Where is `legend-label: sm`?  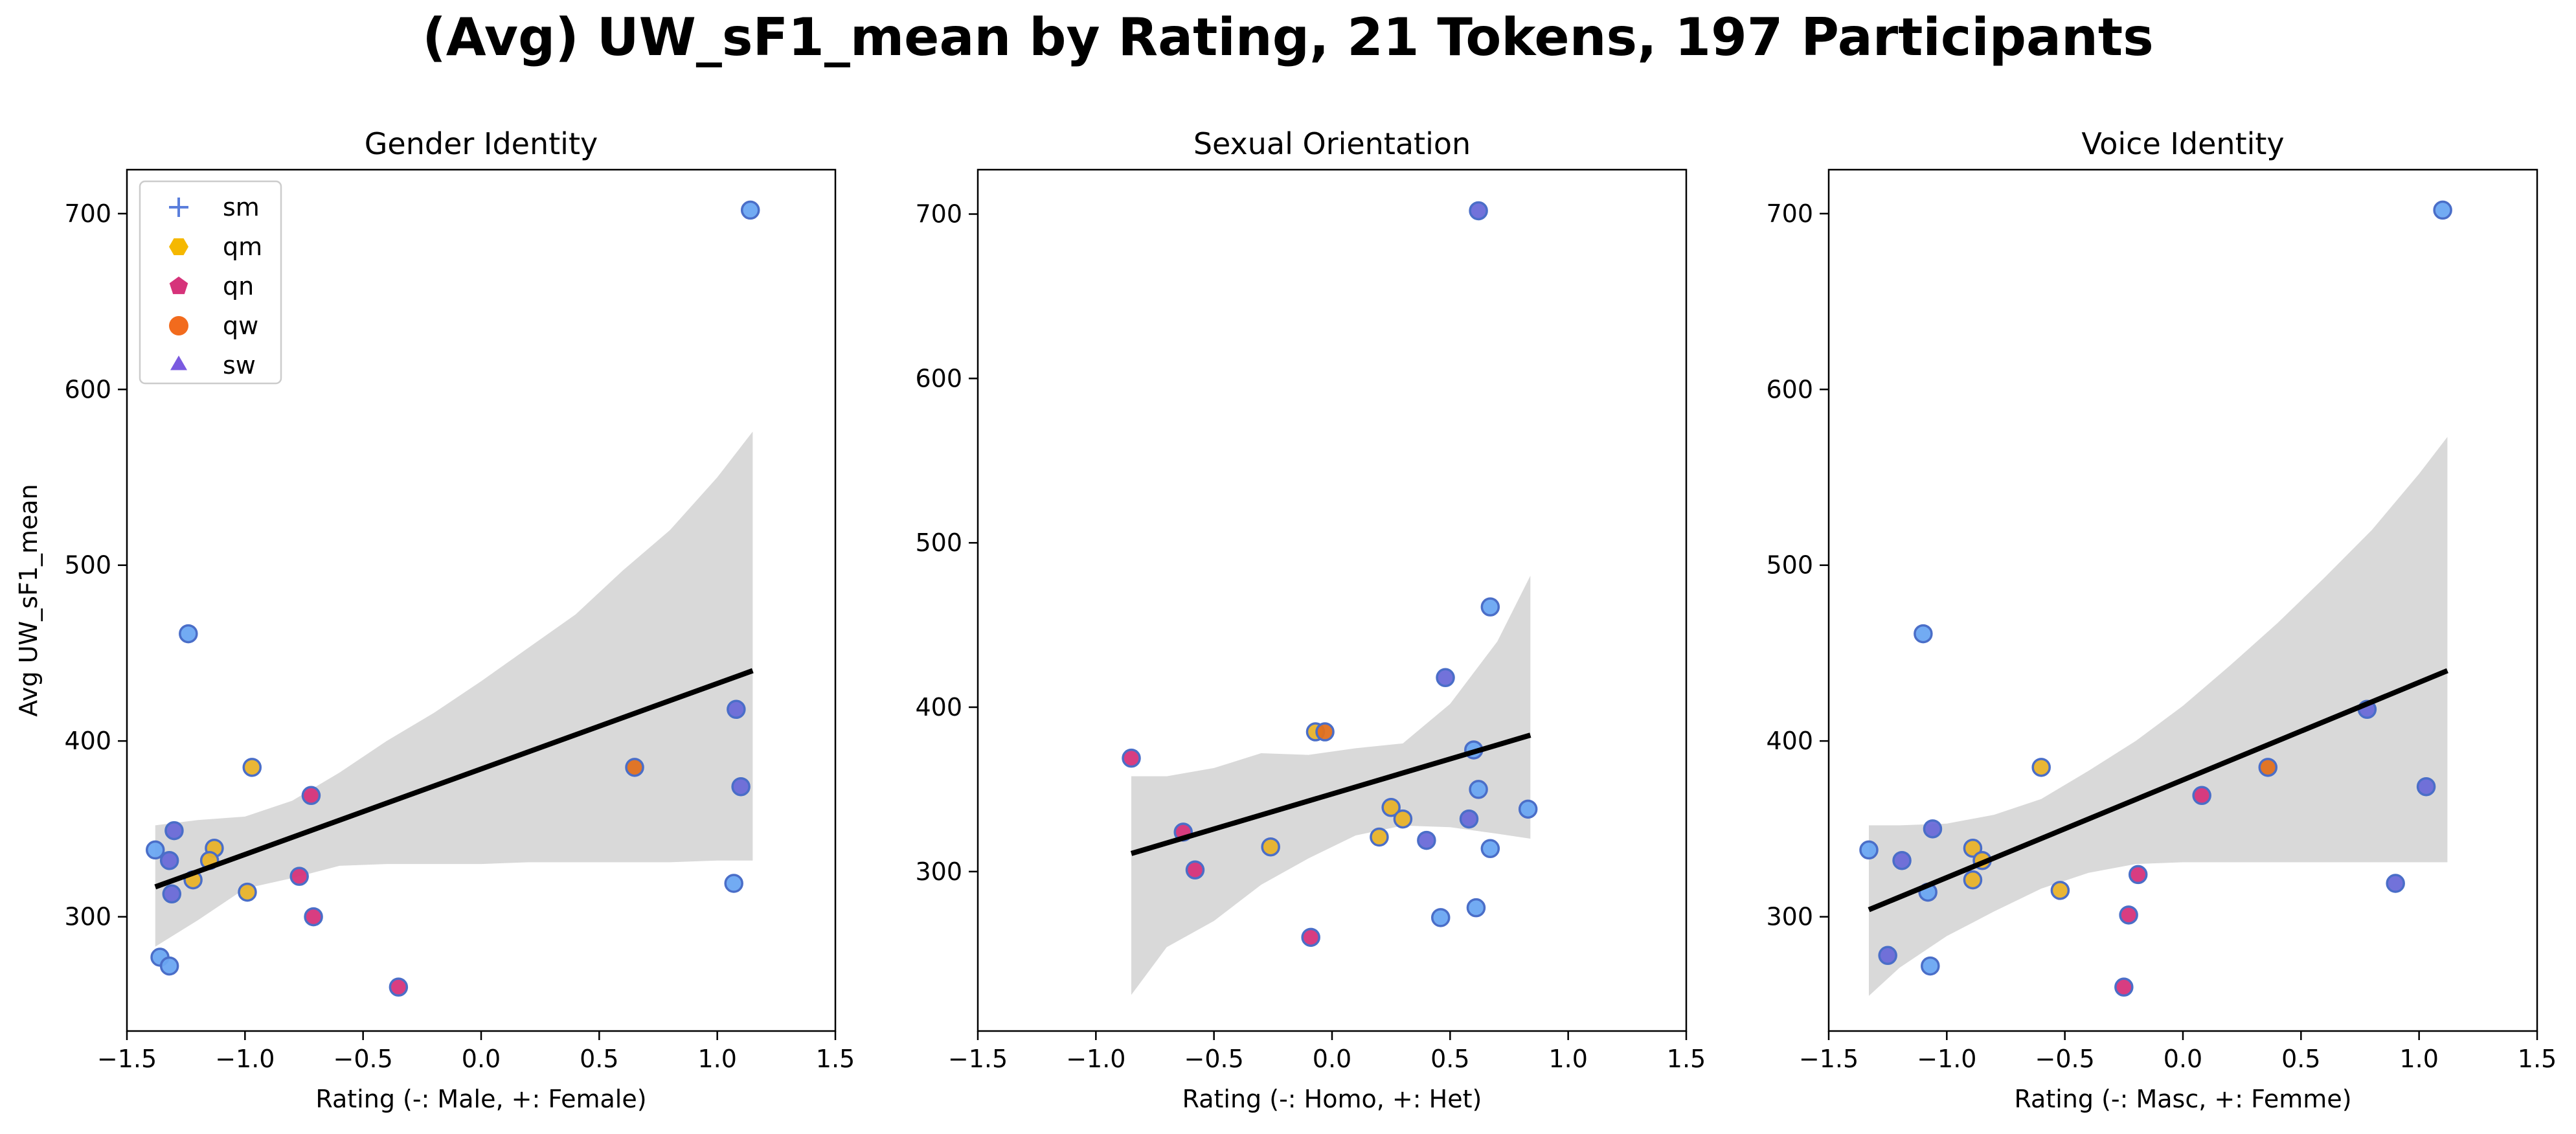 legend-label: sm is located at coordinates (241, 207).